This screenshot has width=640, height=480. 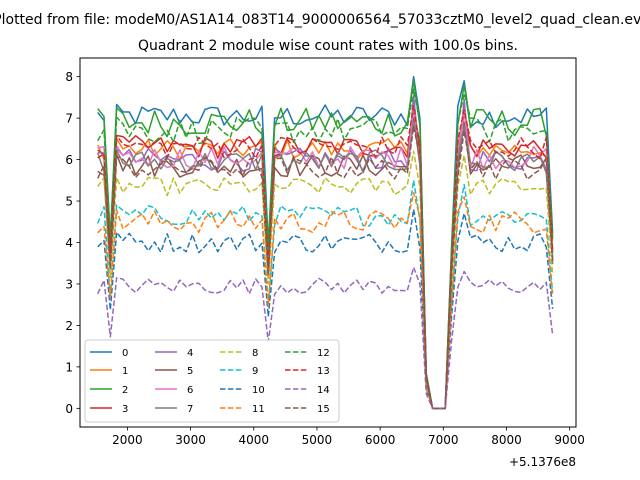 I want to click on legend-label-10: 10, so click(x=258, y=390).